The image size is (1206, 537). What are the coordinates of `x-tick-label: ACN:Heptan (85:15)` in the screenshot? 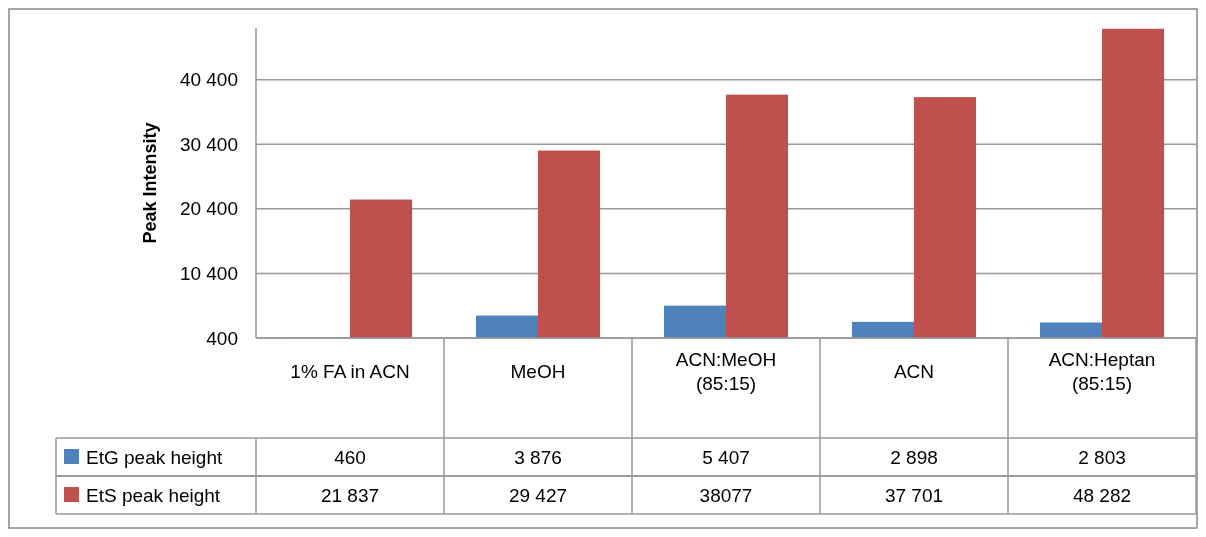 It's located at (1102, 371).